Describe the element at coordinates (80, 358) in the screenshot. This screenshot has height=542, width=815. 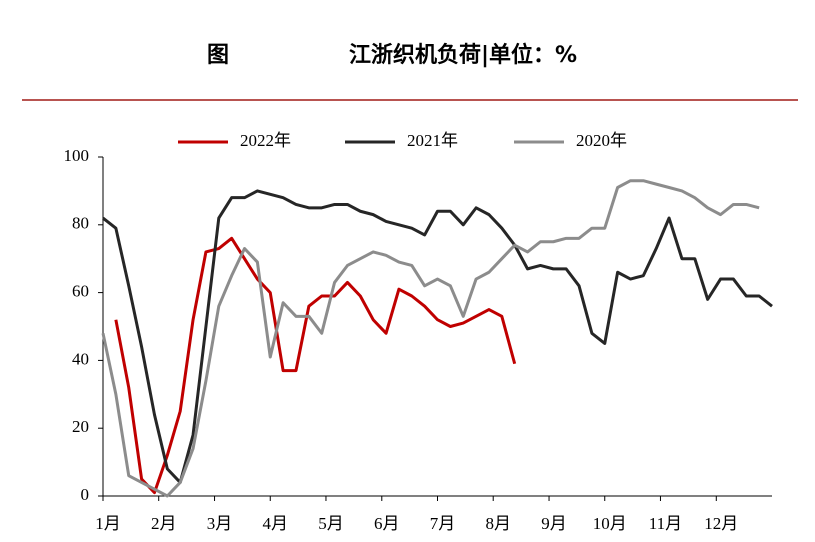
I see `y-tick-label: 40` at that location.